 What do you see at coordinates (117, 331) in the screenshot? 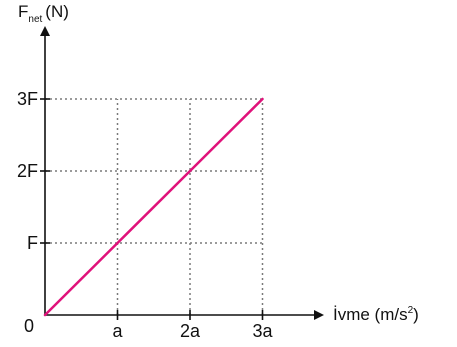
I see `x-tick-label: a` at bounding box center [117, 331].